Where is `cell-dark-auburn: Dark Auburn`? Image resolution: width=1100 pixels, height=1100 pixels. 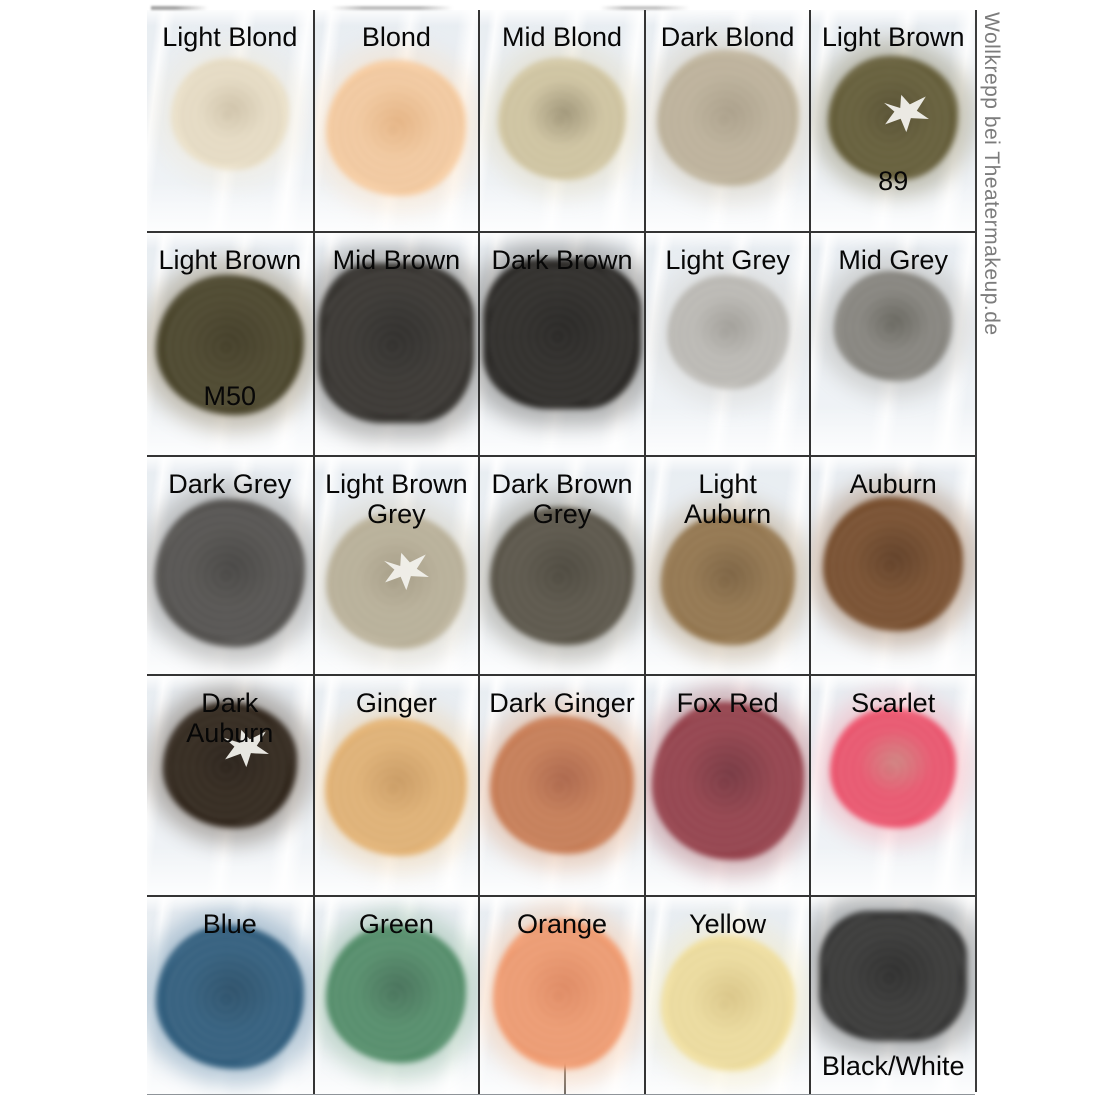
cell-dark-auburn: Dark Auburn is located at coordinates (230, 785).